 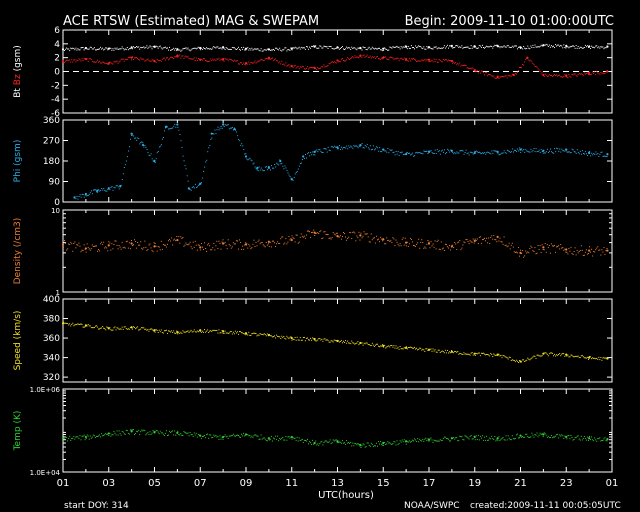 I want to click on x-tick-label: 19, so click(x=474, y=483).